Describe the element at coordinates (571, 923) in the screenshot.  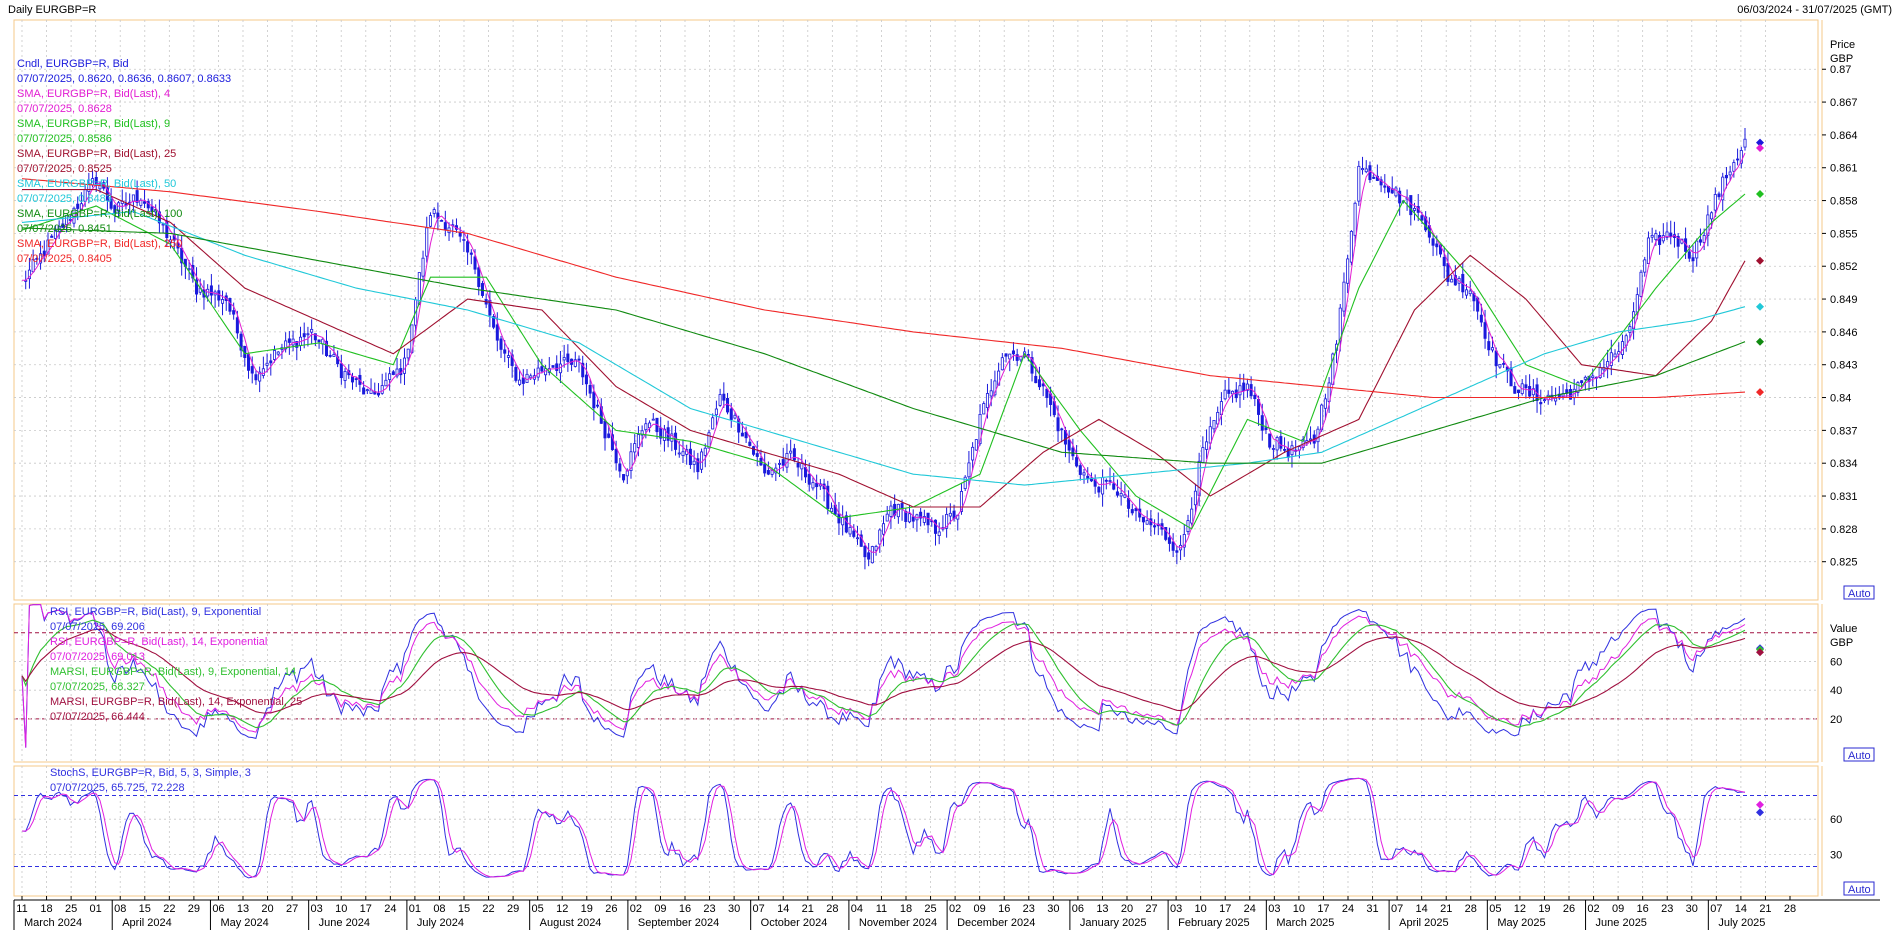
I see `month-label: August 2024` at that location.